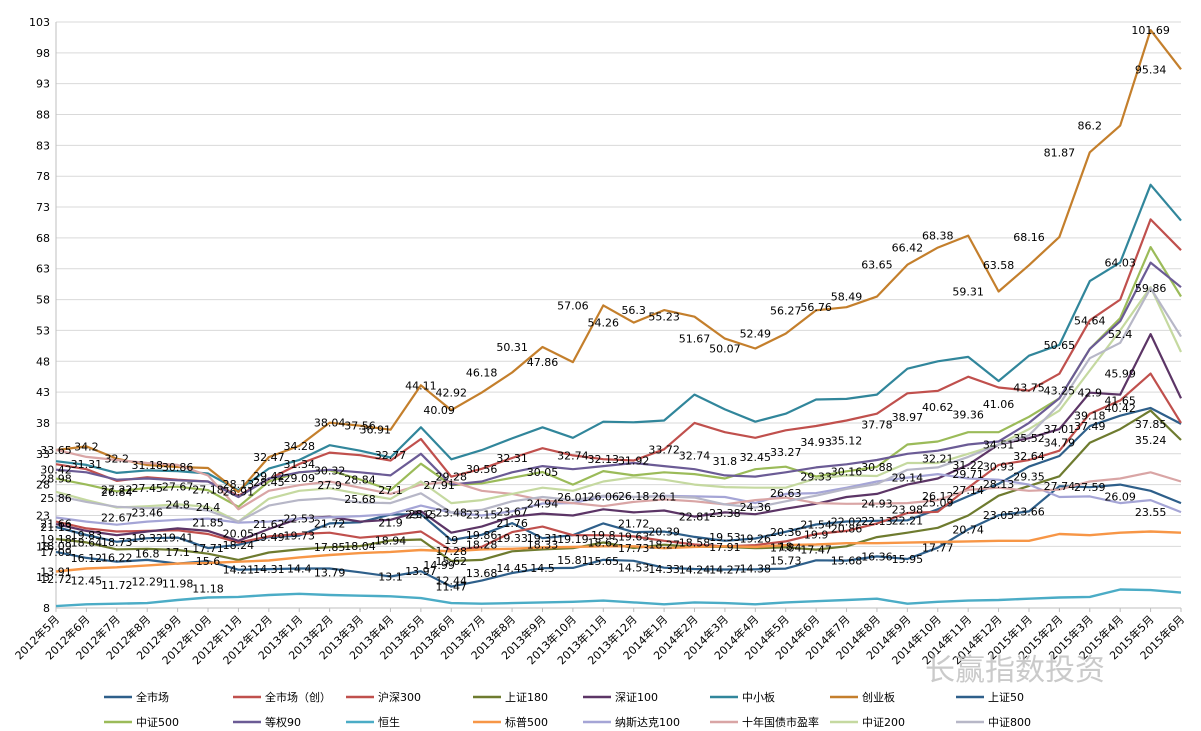 The height and width of the screenshot is (731, 1201). I want to click on data-label: 63.58, so click(999, 265).